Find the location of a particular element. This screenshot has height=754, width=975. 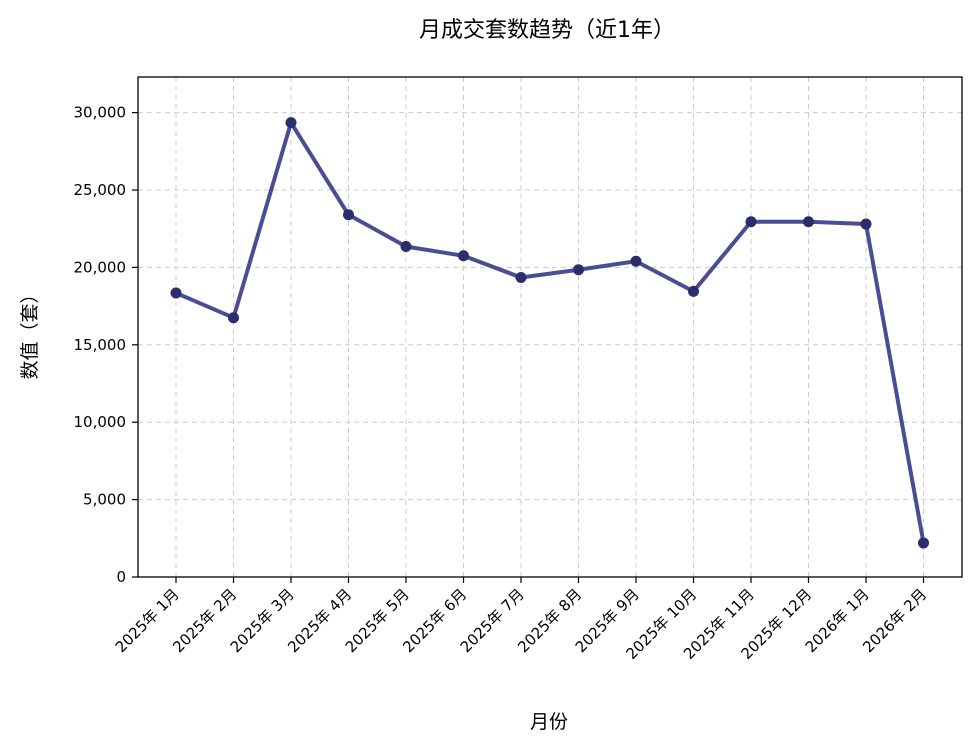

y-tick-label: 20,000 is located at coordinates (100, 267).